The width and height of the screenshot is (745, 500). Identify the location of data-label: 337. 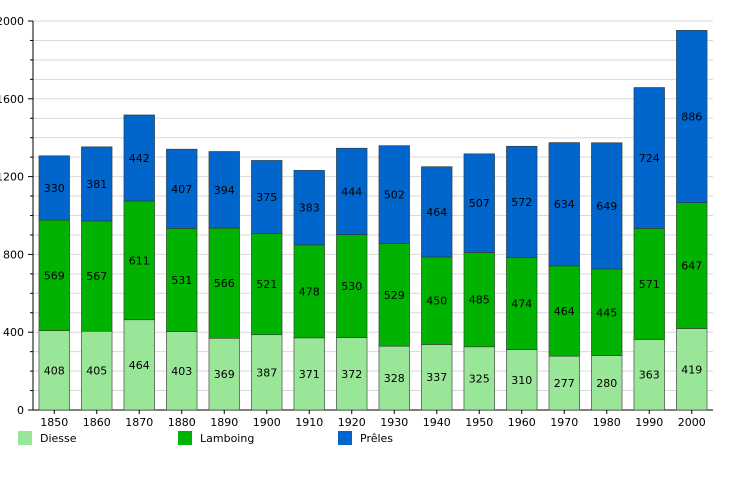
(436, 377).